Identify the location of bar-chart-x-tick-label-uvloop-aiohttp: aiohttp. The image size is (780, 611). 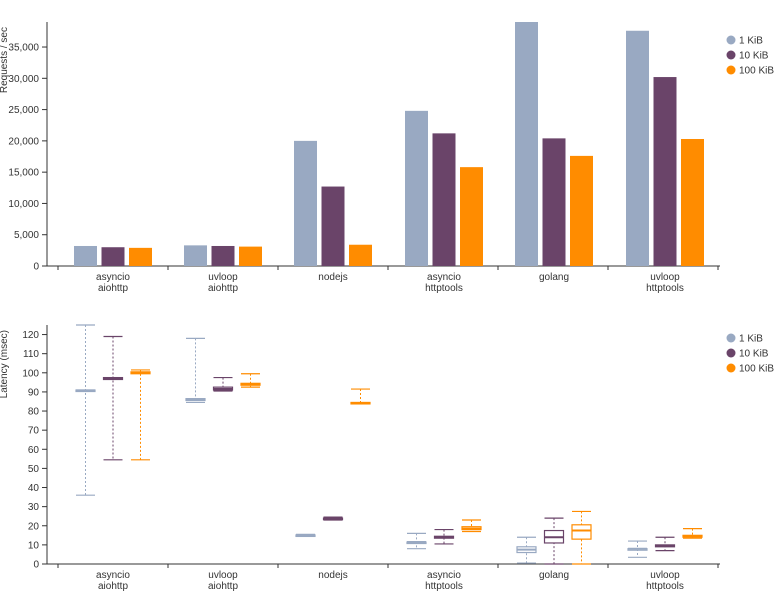
(223, 288).